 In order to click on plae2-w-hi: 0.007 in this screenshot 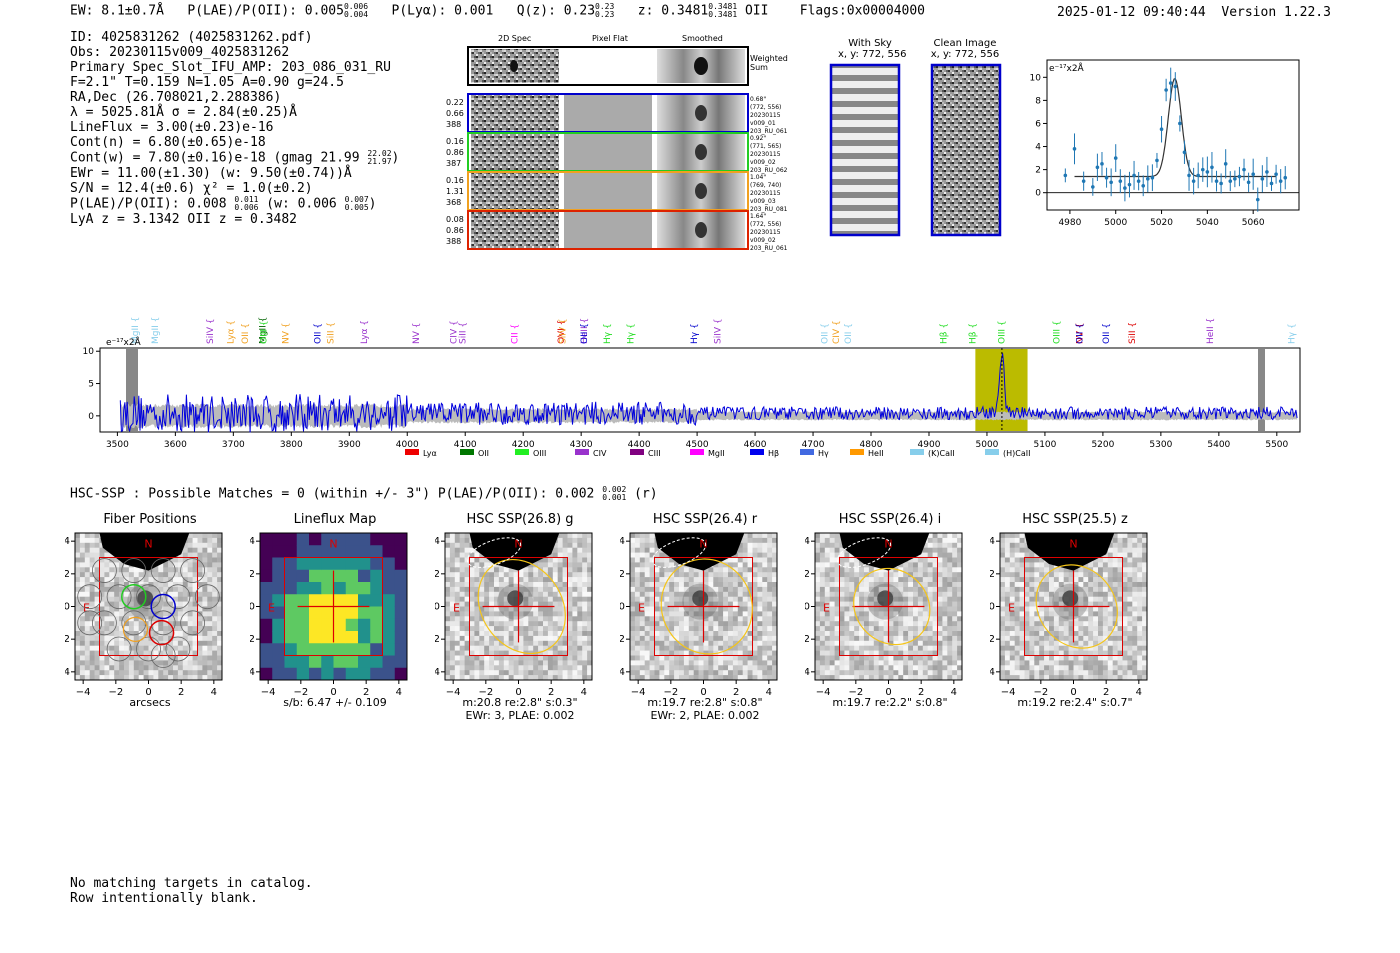, I will do `click(356, 199)`.